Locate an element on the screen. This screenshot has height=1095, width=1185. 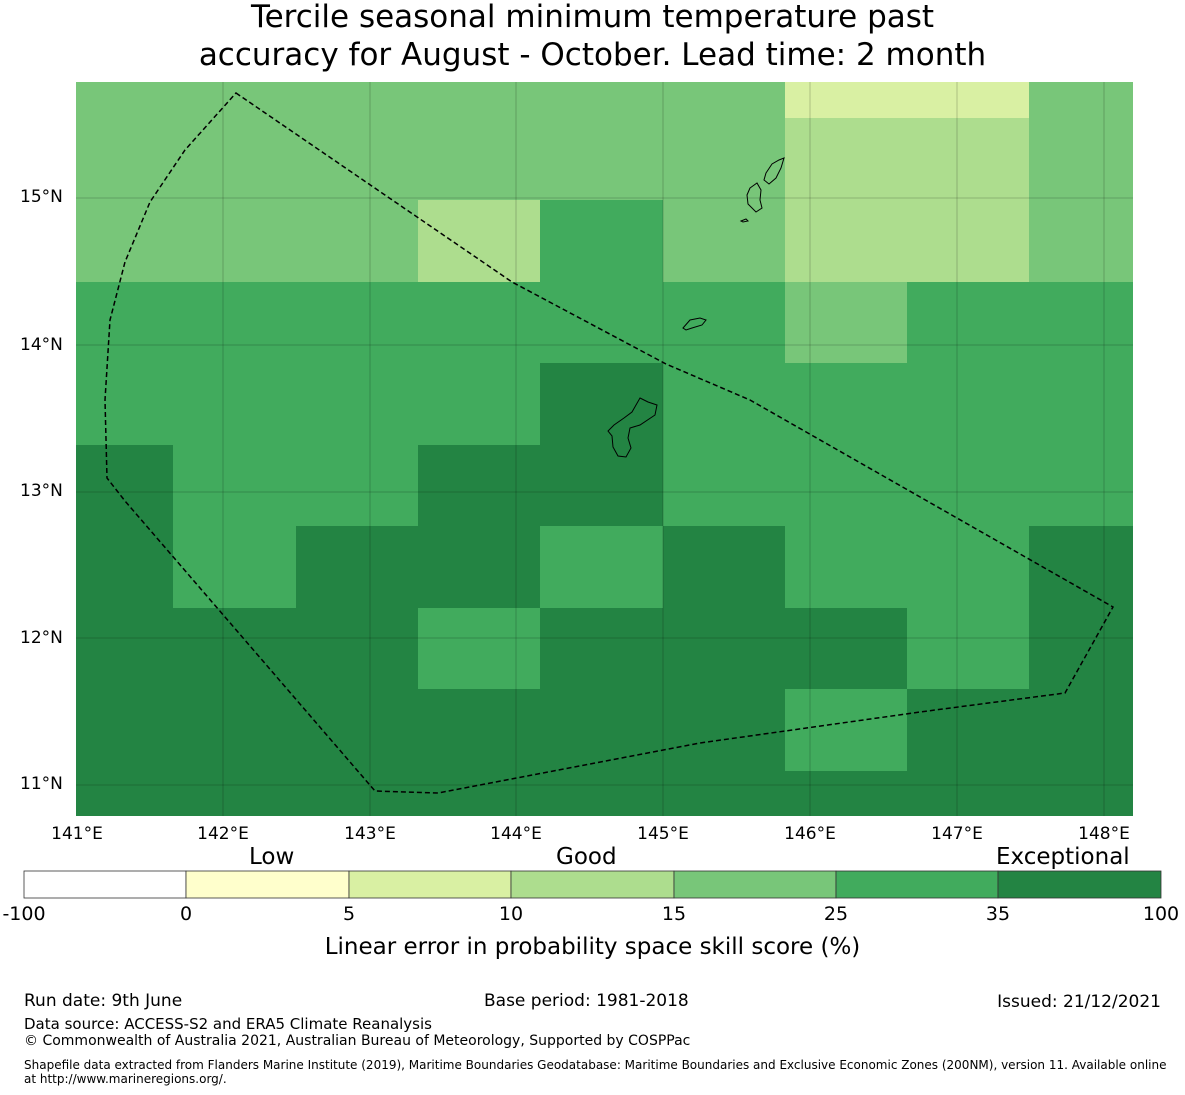
lat-label-12n: 12°N is located at coordinates (41, 638).